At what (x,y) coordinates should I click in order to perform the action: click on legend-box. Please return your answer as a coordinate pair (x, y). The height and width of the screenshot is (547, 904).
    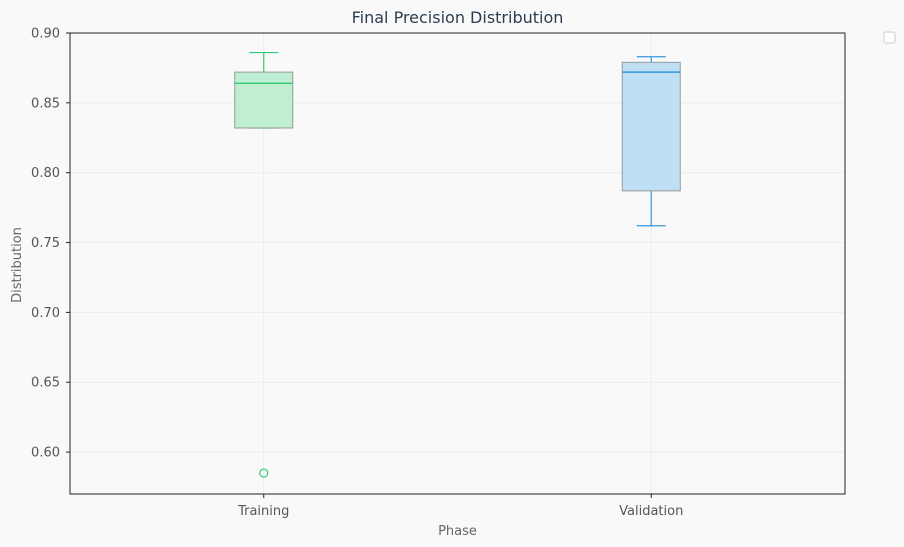
    Looking at the image, I should click on (889, 37).